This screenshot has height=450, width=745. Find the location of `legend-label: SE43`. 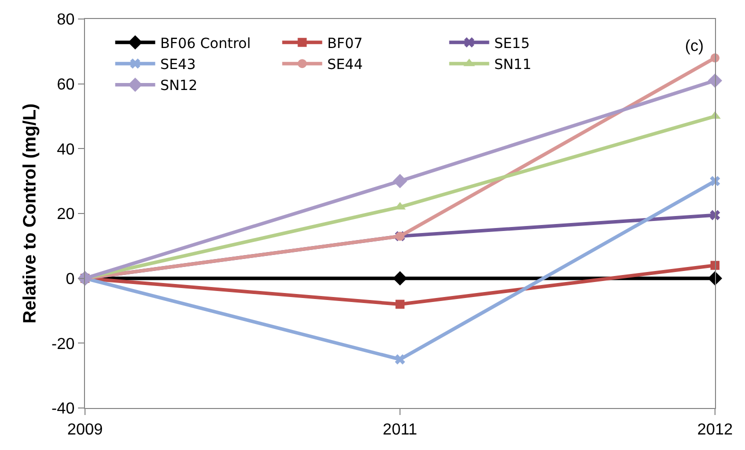

legend-label: SE43 is located at coordinates (178, 65).